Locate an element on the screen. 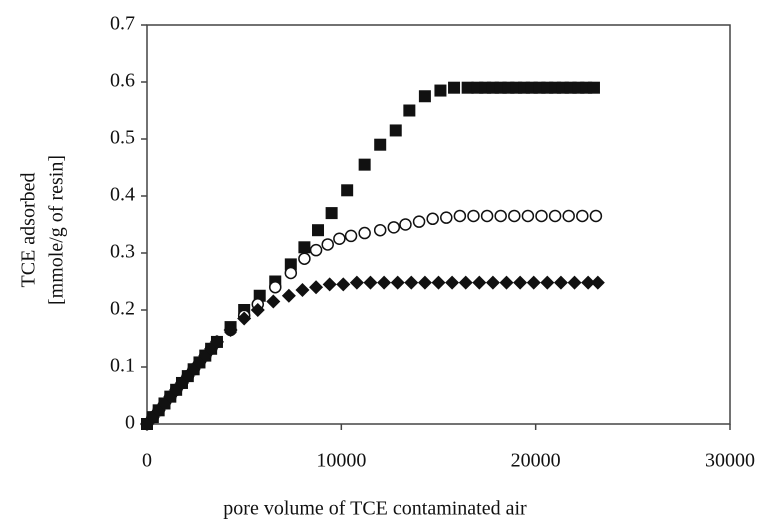 Image resolution: width=766 pixels, height=529 pixels. x-axis-label: pore volume of TCE contaminated air is located at coordinates (375, 509).